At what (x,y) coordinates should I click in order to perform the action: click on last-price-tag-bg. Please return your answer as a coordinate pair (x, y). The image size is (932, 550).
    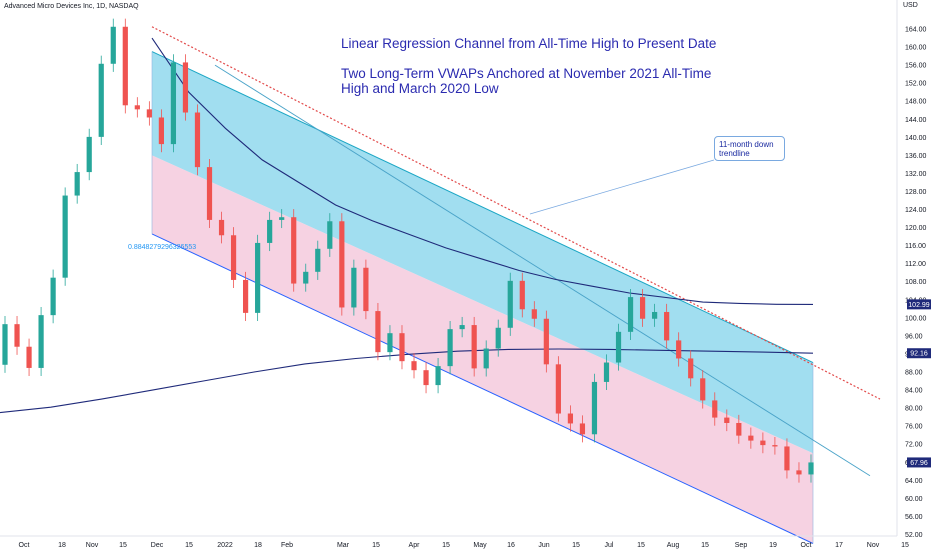
    Looking at the image, I should click on (919, 462).